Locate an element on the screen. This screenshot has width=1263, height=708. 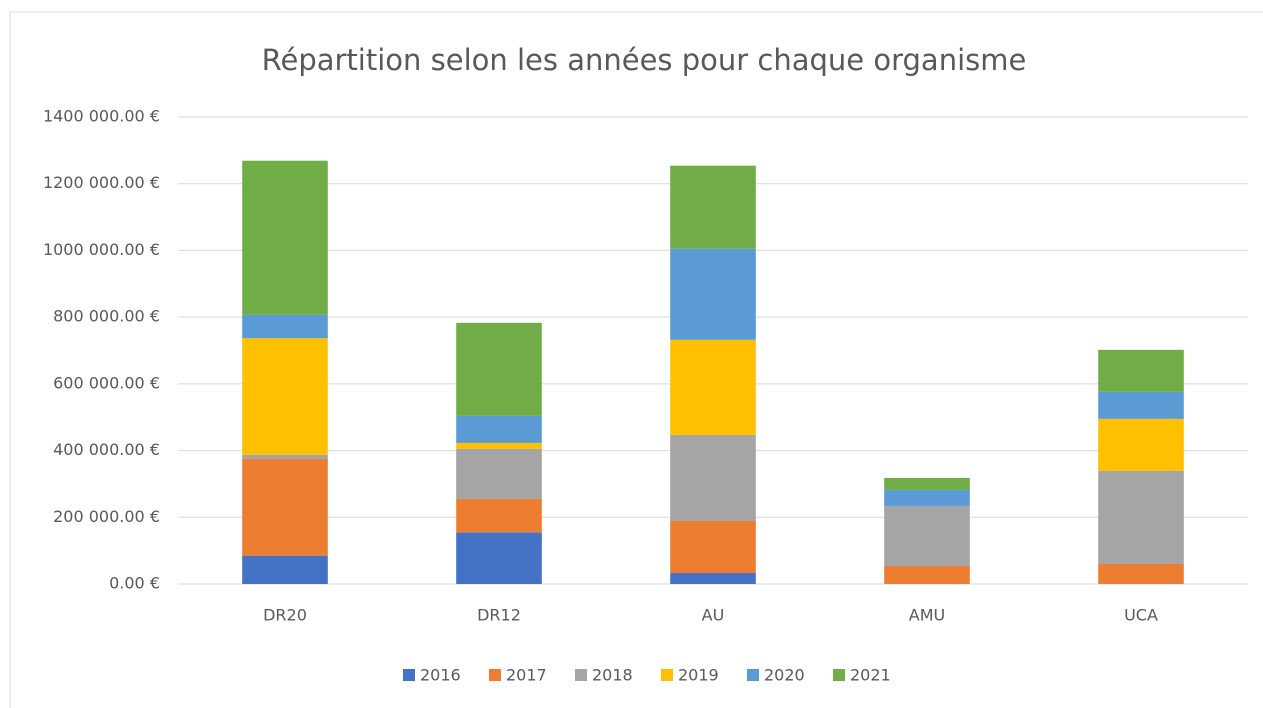
y-tick-label: 1000 000.00 € is located at coordinates (101, 249).